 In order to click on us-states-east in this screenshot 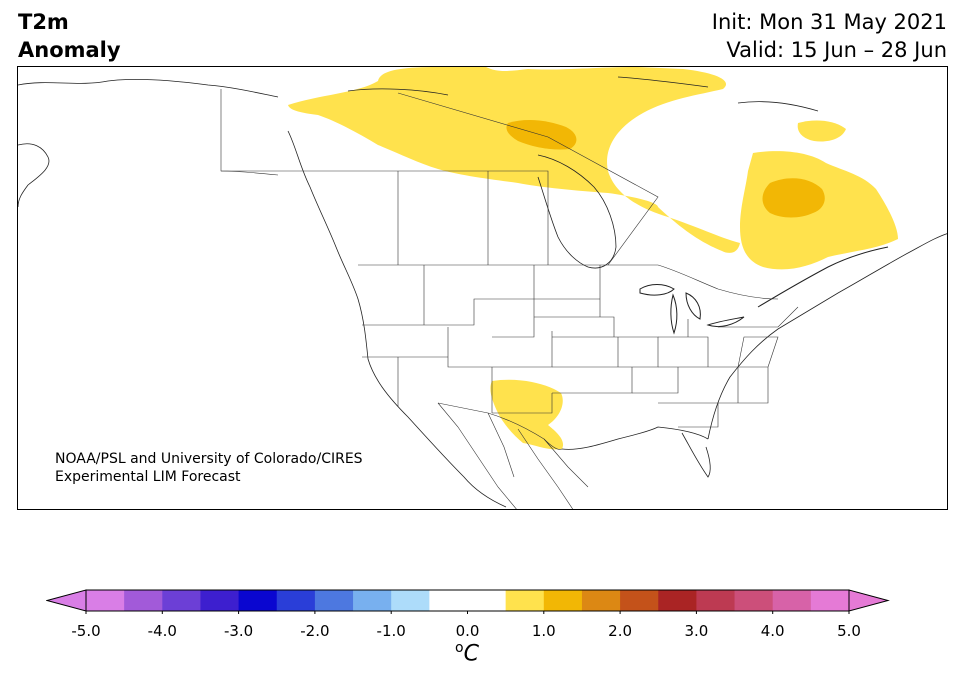, I will do `click(715, 367)`.